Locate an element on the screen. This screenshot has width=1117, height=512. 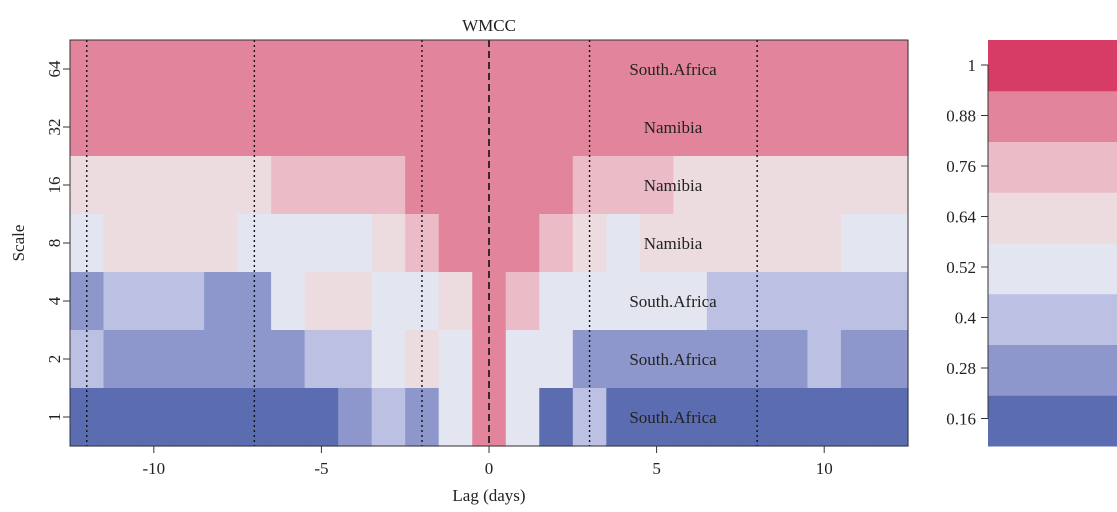
y-tick-label: 4 is located at coordinates (54, 300).